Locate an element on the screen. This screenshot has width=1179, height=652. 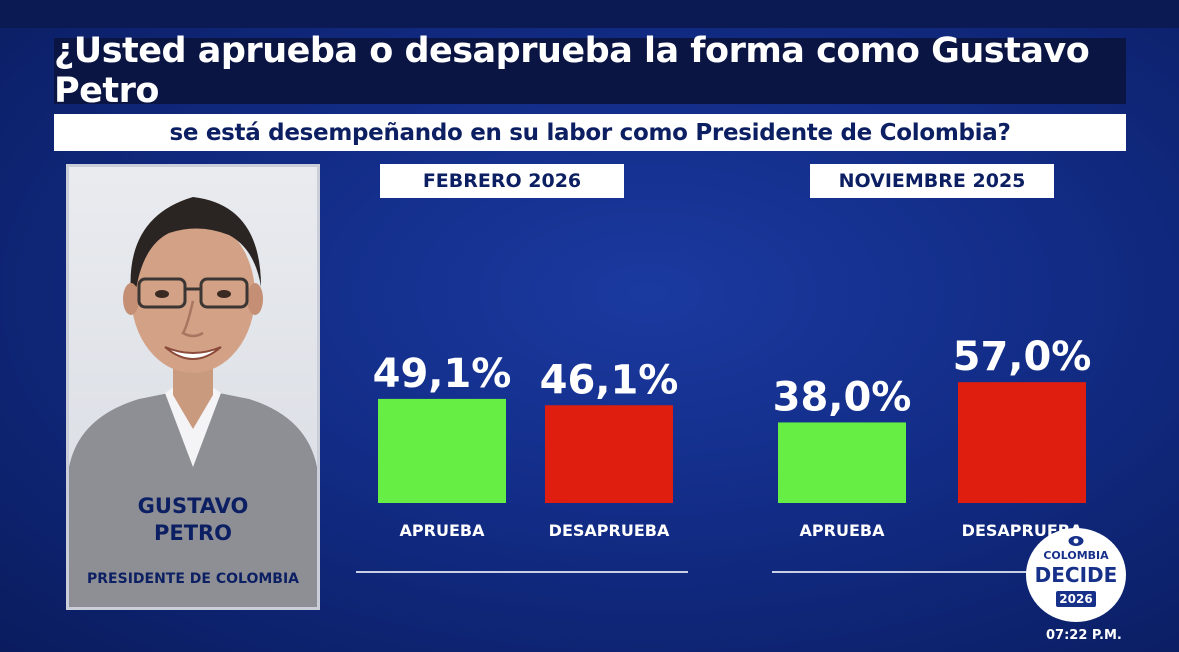
category-label-aprueba-0: APRUEBA is located at coordinates (443, 530).